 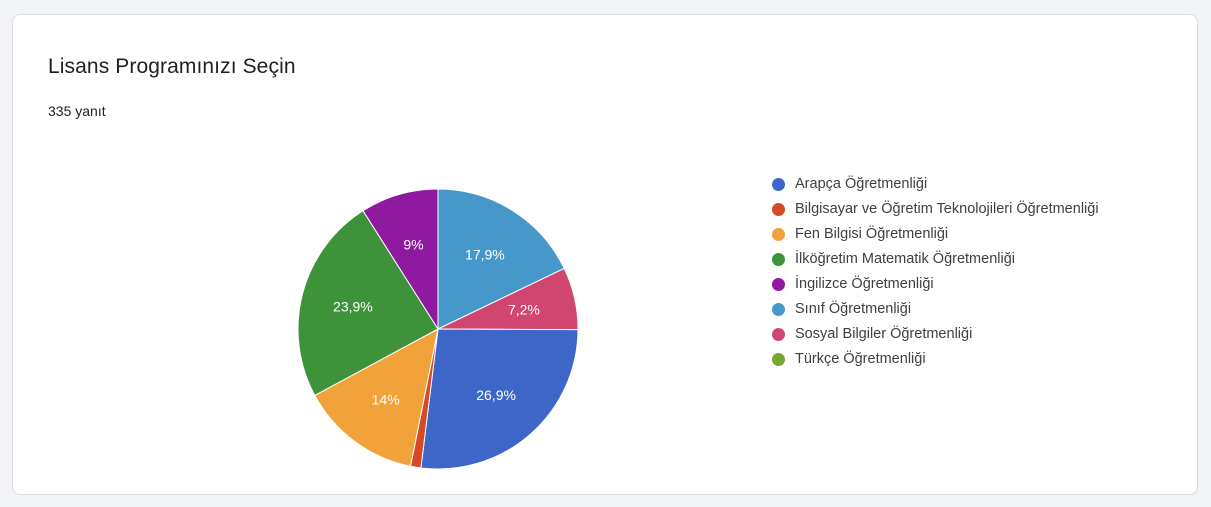 I want to click on legend-item: Sosyal Bilgiler Öğretmenliği, so click(x=950, y=334).